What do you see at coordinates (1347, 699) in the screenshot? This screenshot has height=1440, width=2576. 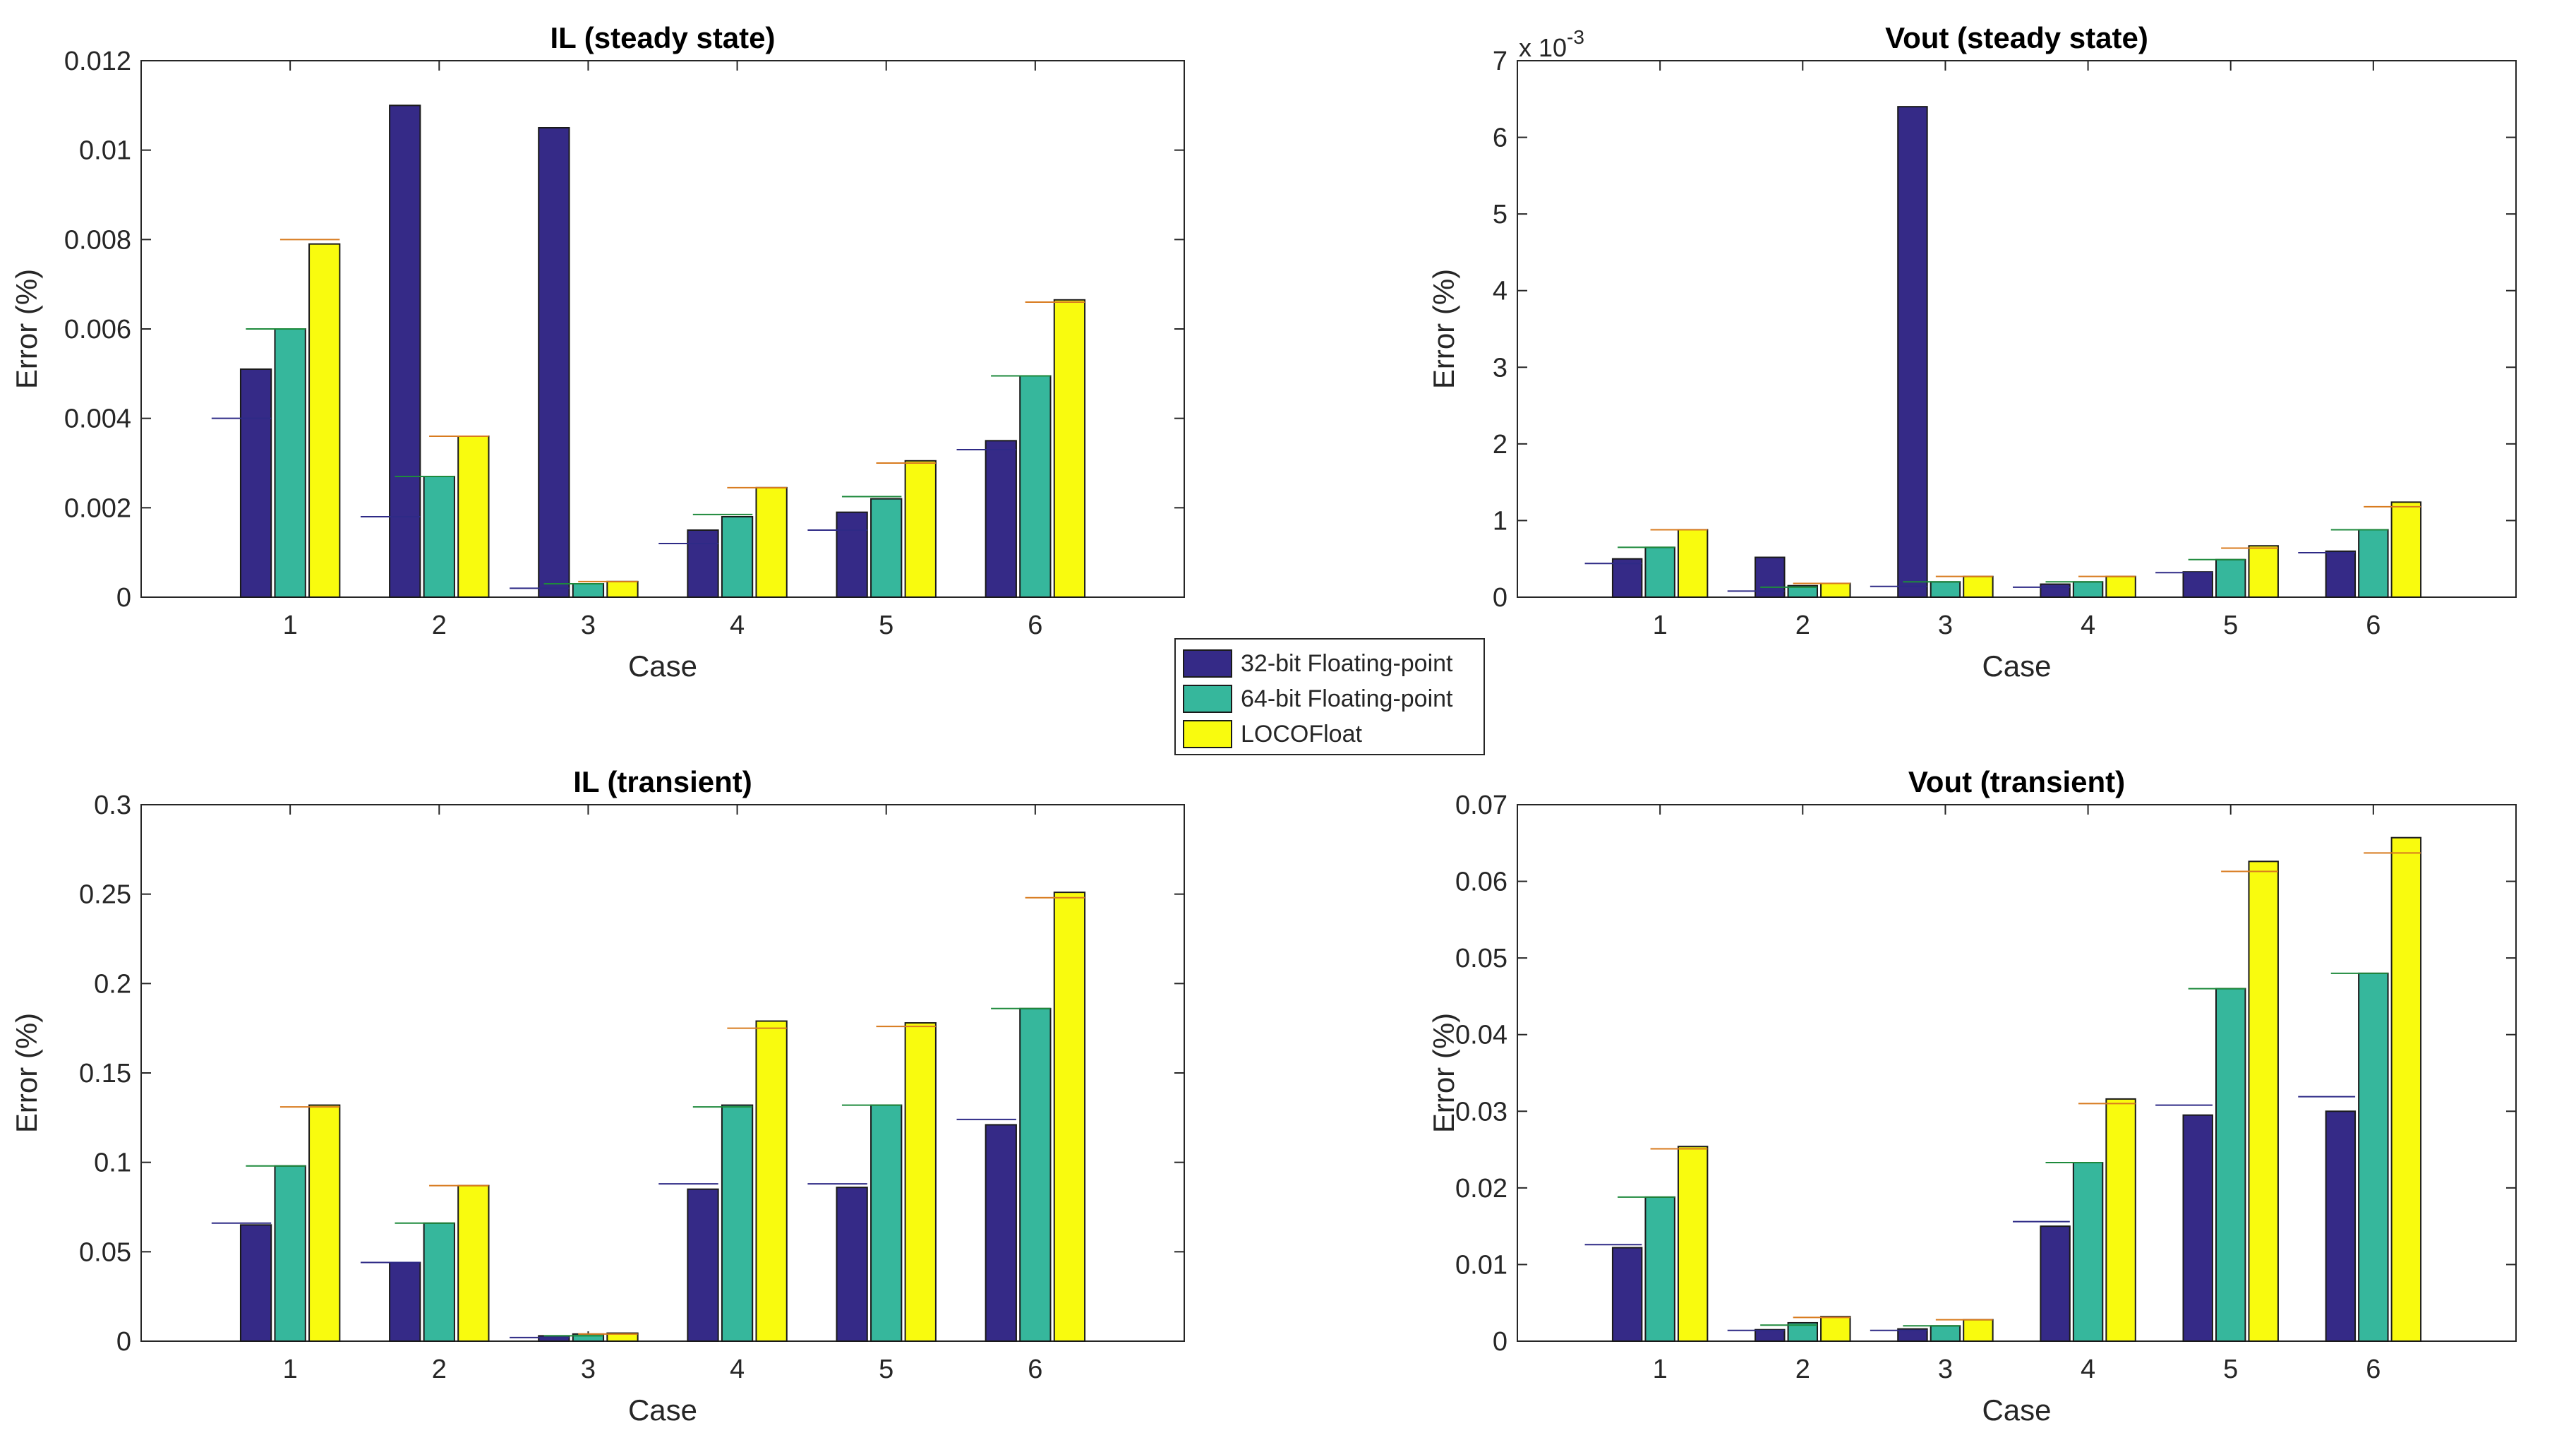 I see `legend-label-64bit: 64-bit Floating-point` at bounding box center [1347, 699].